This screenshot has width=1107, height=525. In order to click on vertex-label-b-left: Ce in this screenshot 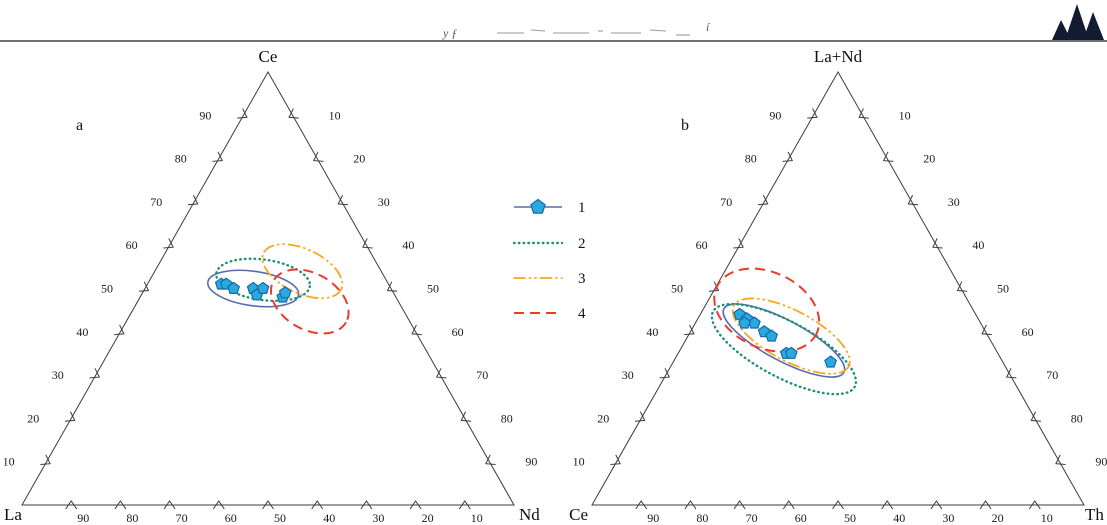, I will do `click(578, 514)`.